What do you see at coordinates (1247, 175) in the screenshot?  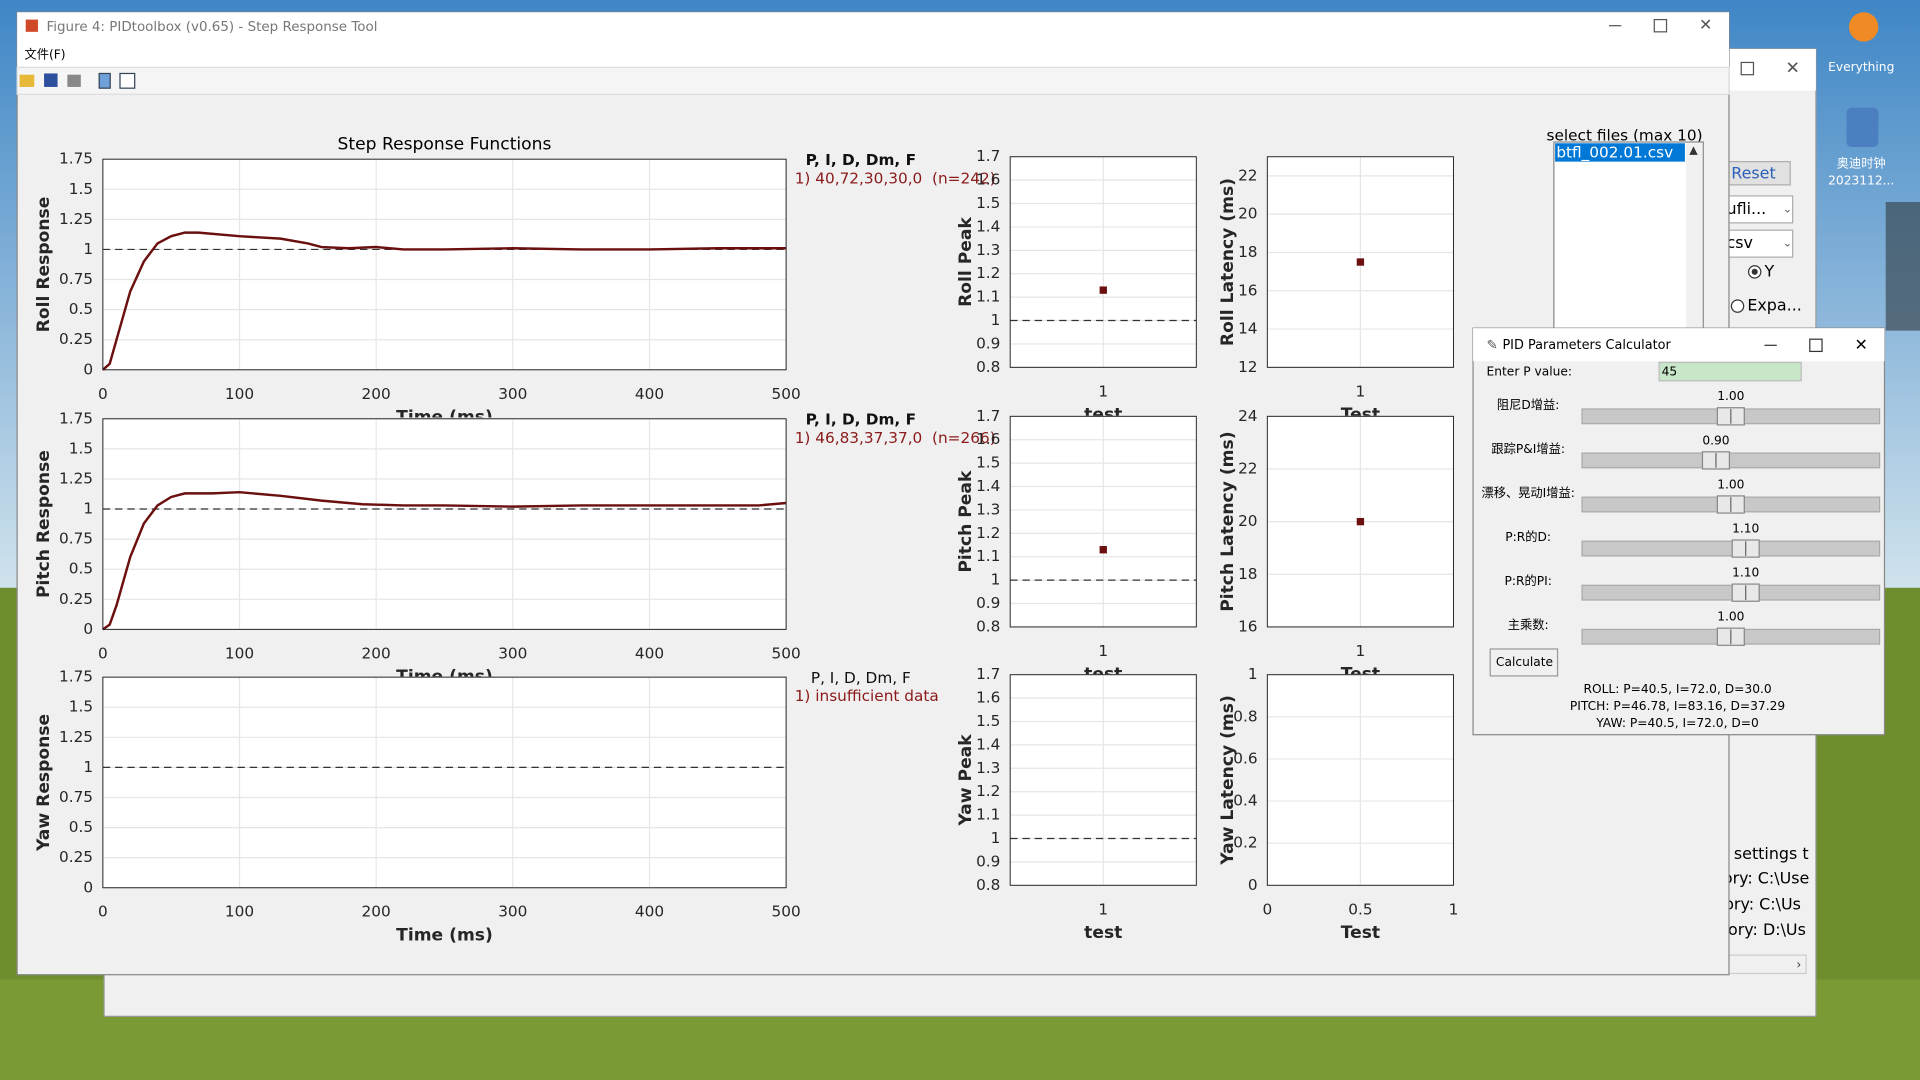 I see `y-tick-label: 22` at bounding box center [1247, 175].